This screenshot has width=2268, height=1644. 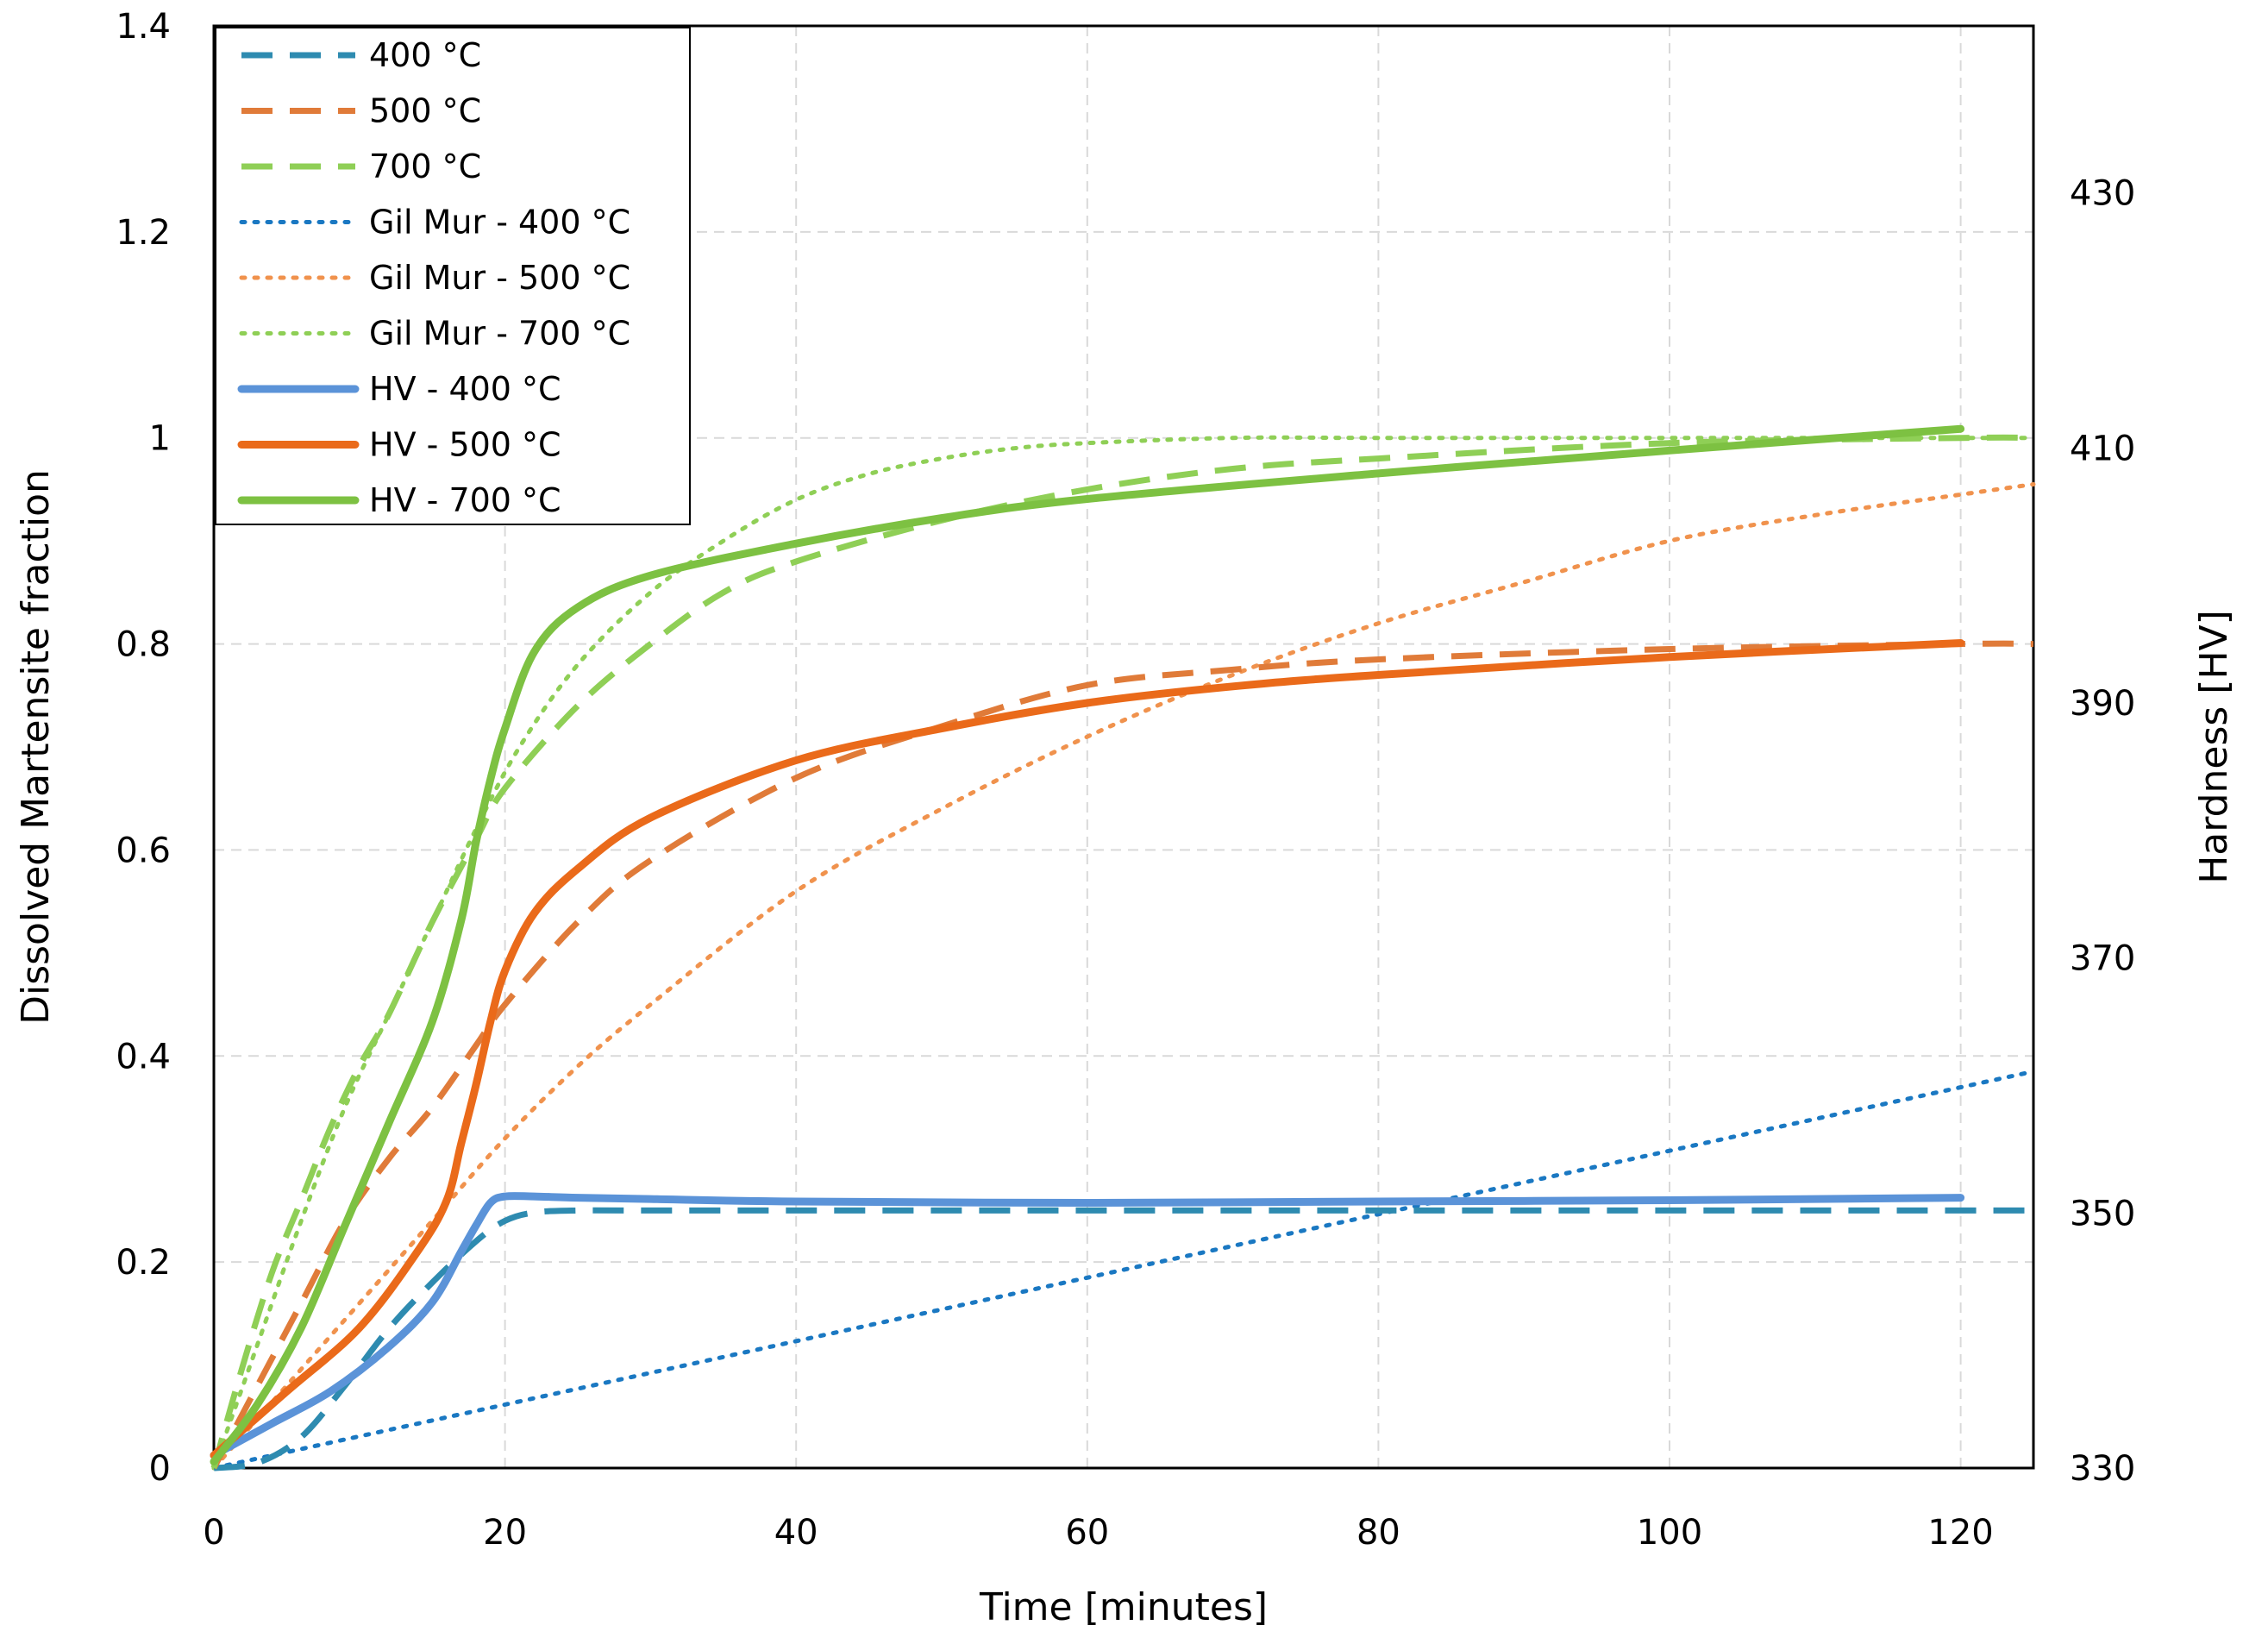 What do you see at coordinates (2214, 747) in the screenshot?
I see `y2-axis-label: Hardness [HV]` at bounding box center [2214, 747].